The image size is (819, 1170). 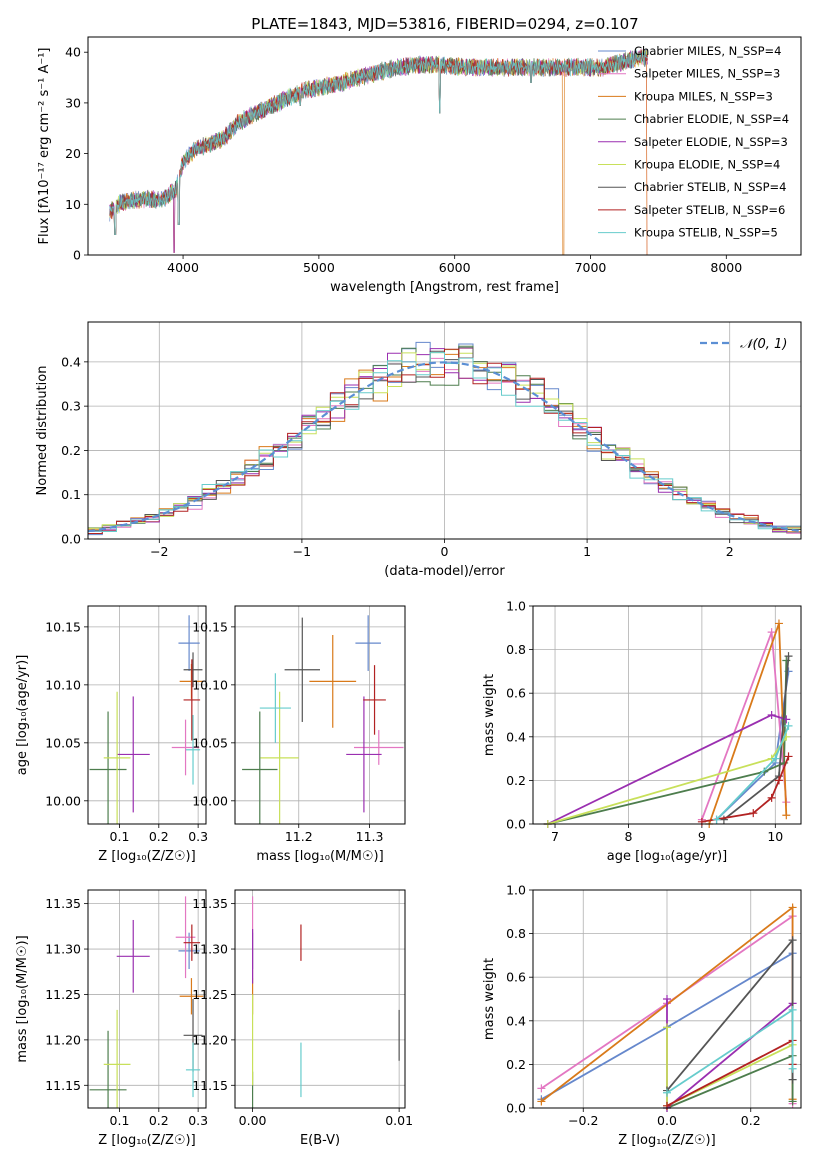 What do you see at coordinates (489, 999) in the screenshot?
I see `y-axis-label: mass weight` at bounding box center [489, 999].